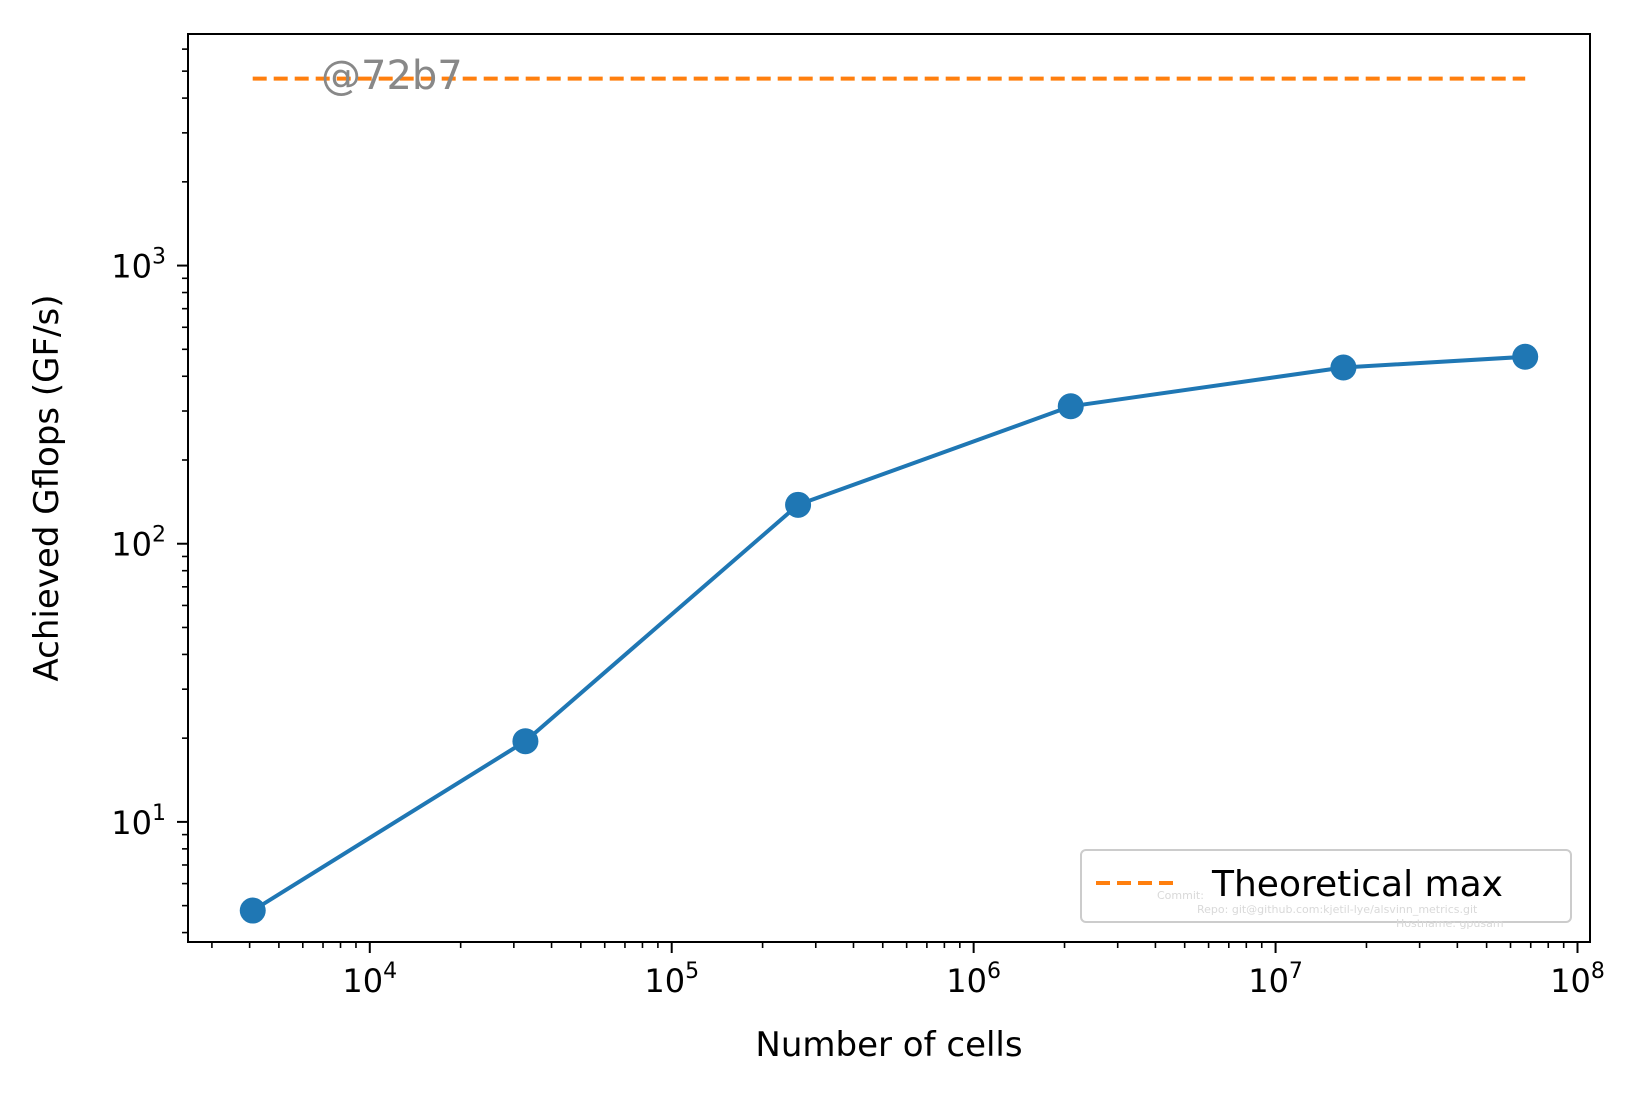 This screenshot has height=1096, width=1633. Describe the element at coordinates (1275, 979) in the screenshot. I see `x-tick-label: 107` at that location.